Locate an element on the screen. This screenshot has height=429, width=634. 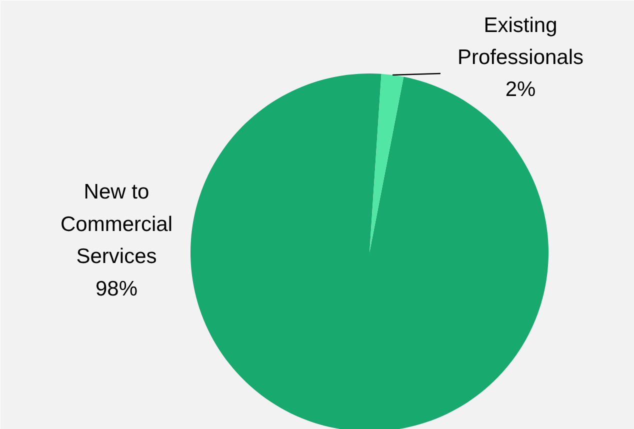
data-label: 2% is located at coordinates (520, 90).